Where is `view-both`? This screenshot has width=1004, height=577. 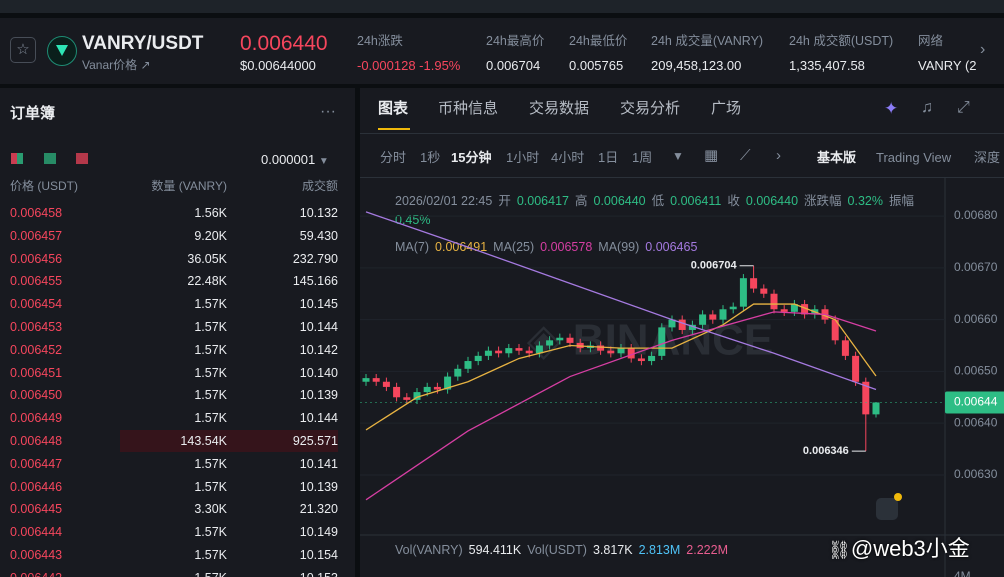 view-both is located at coordinates (17, 158).